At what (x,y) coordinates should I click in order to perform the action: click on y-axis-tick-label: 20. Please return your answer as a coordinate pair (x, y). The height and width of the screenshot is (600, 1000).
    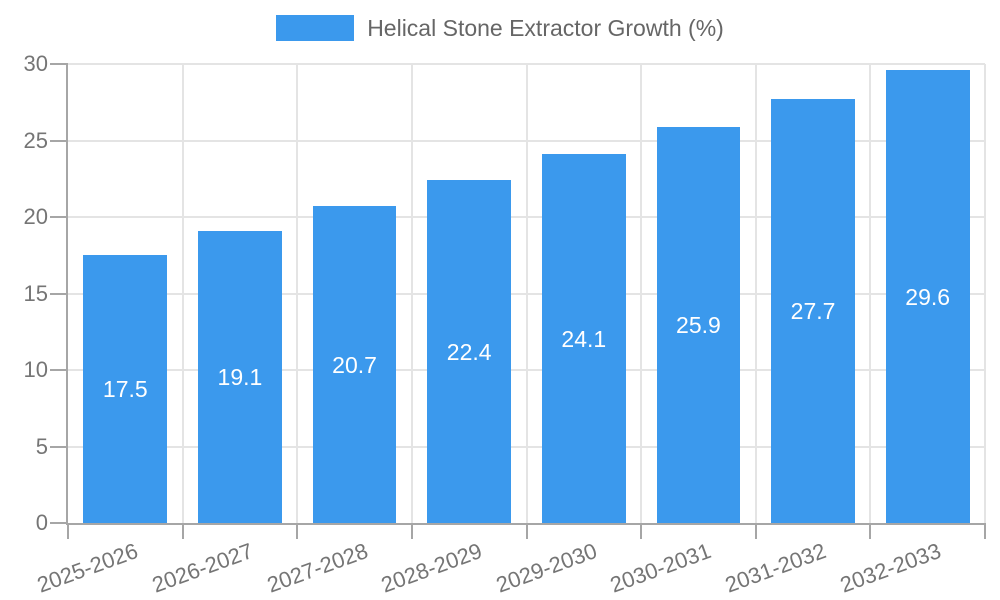
    Looking at the image, I should click on (35, 216).